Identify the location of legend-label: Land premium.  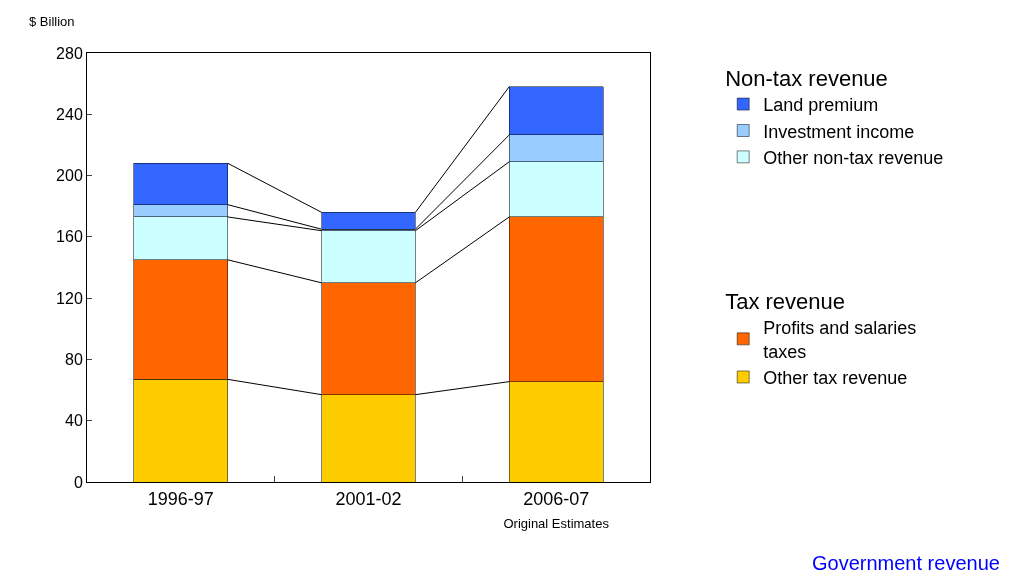
(821, 105).